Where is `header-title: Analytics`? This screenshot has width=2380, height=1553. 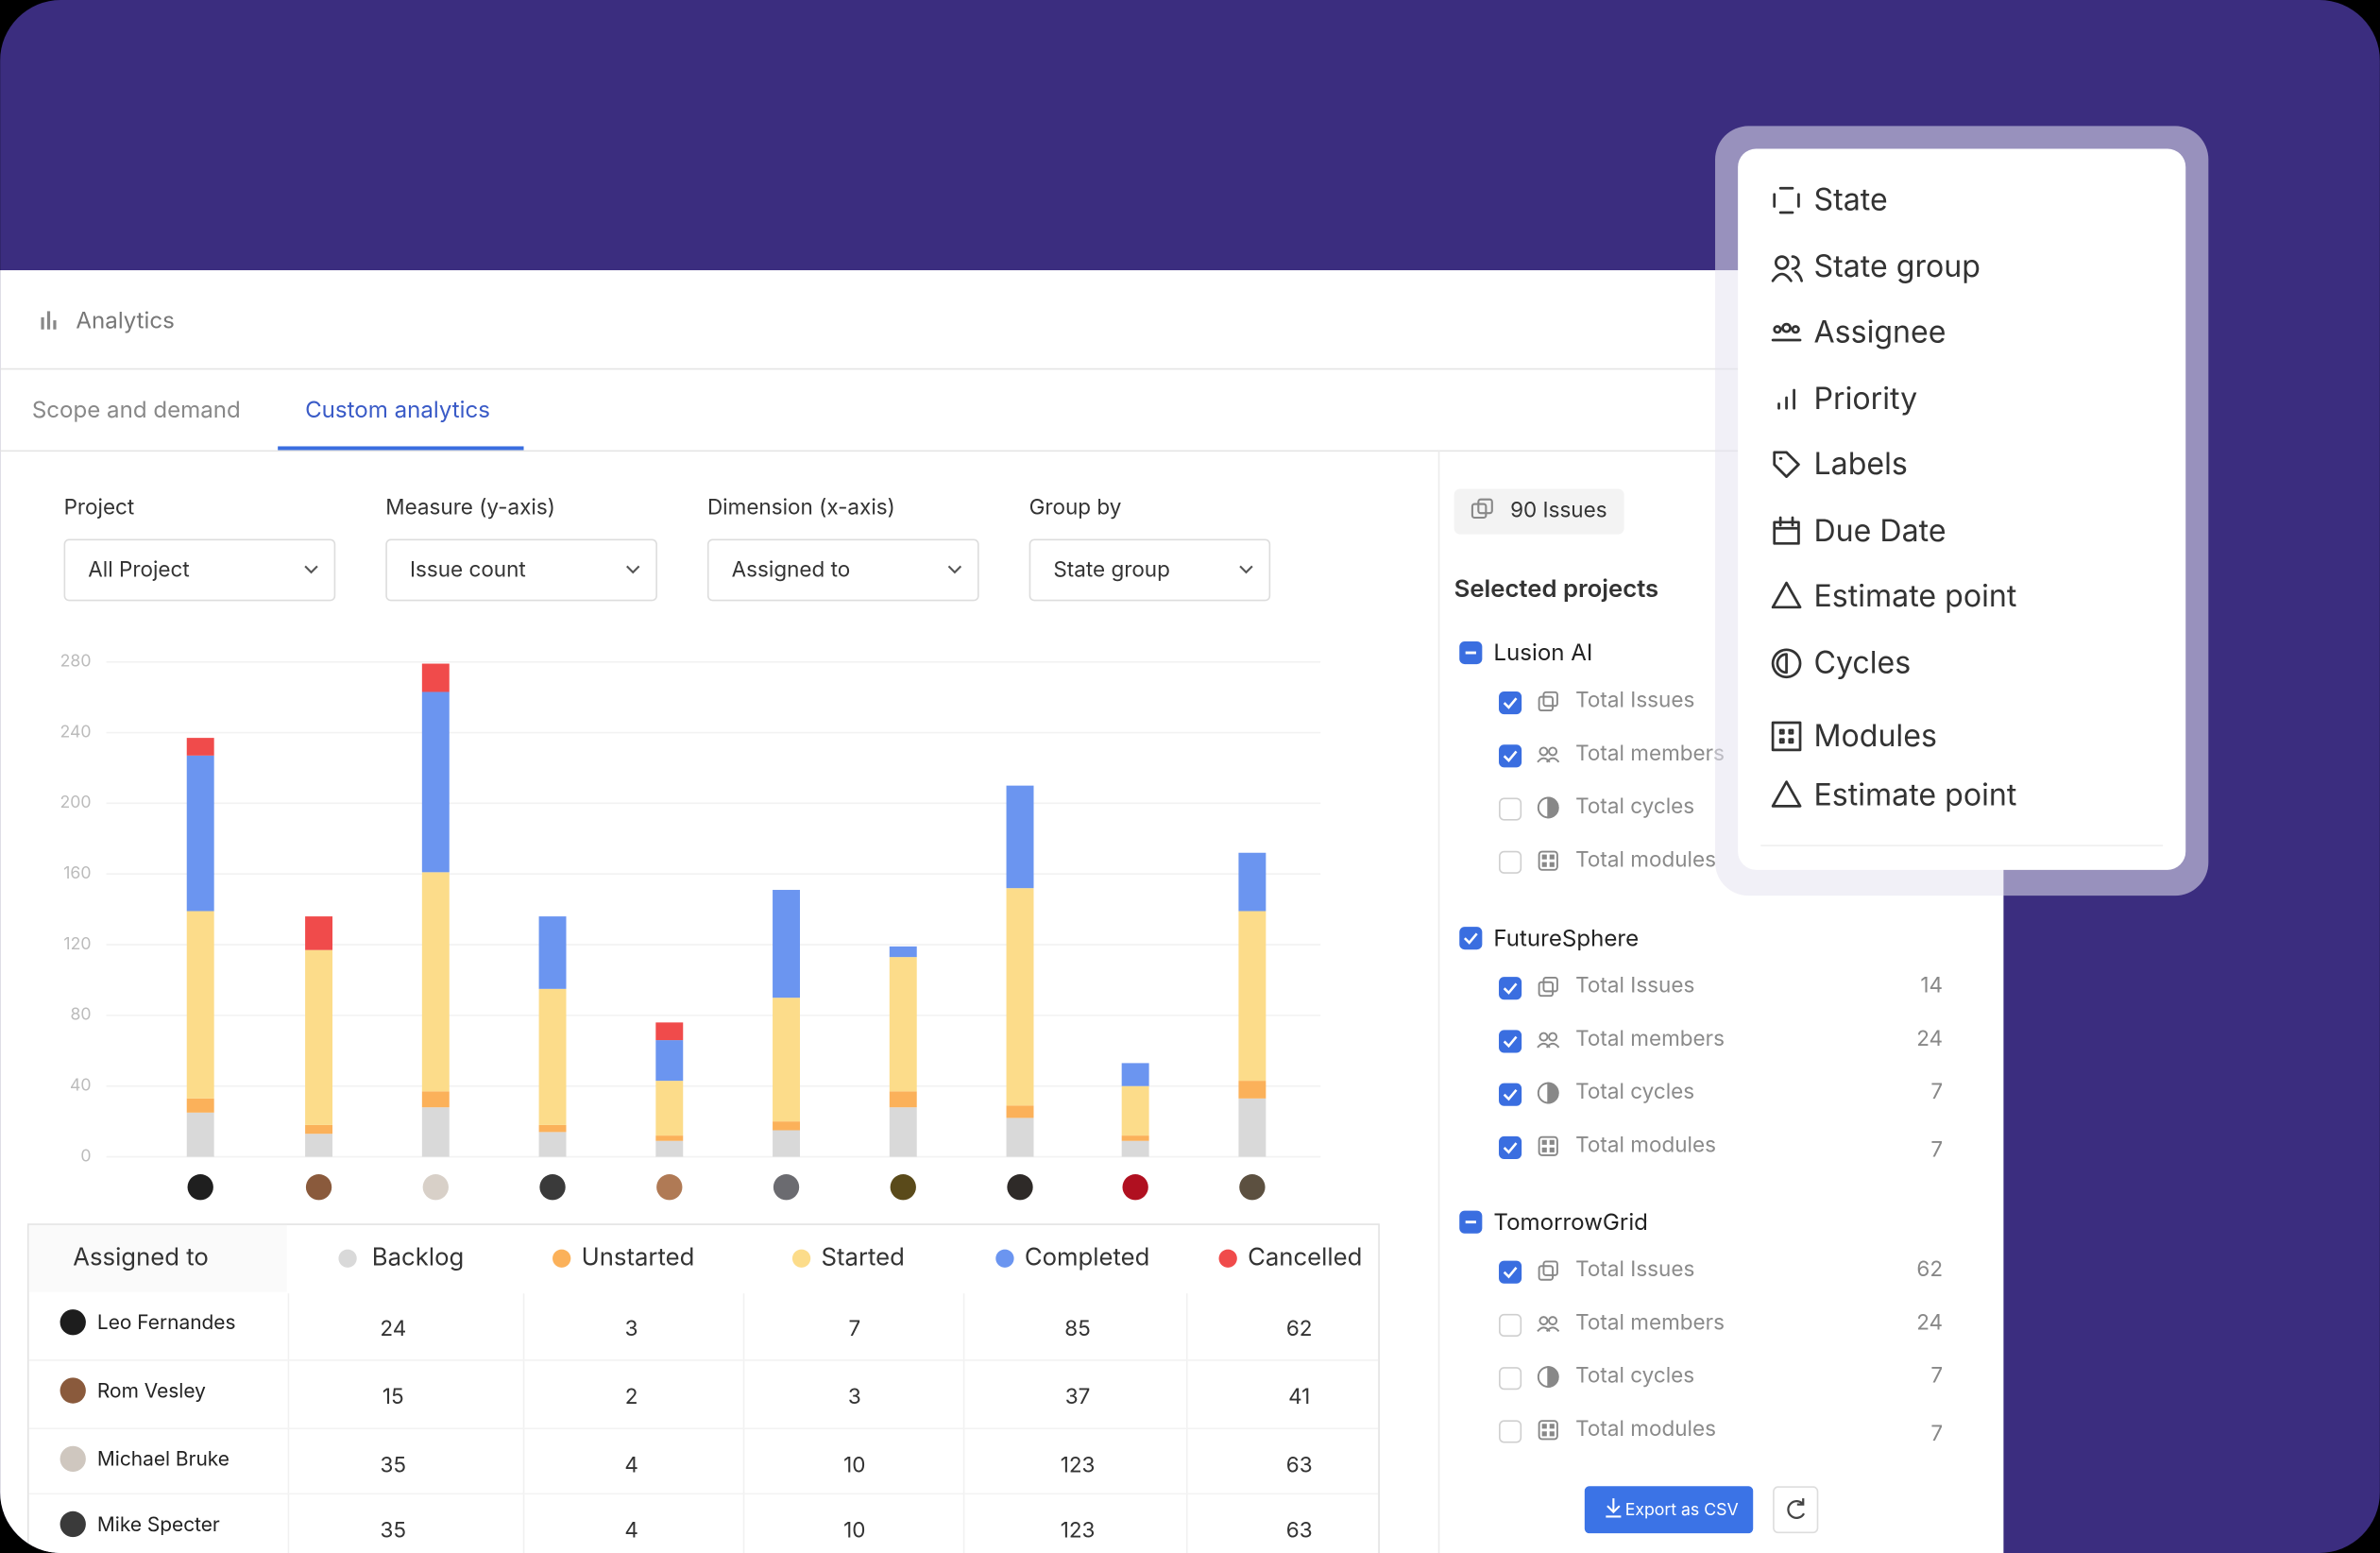 header-title: Analytics is located at coordinates (125, 319).